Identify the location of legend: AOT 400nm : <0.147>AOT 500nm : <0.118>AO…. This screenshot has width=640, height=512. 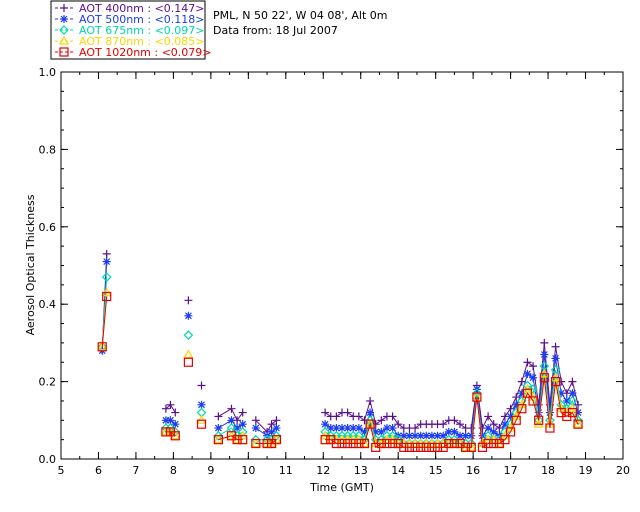
(131, 30).